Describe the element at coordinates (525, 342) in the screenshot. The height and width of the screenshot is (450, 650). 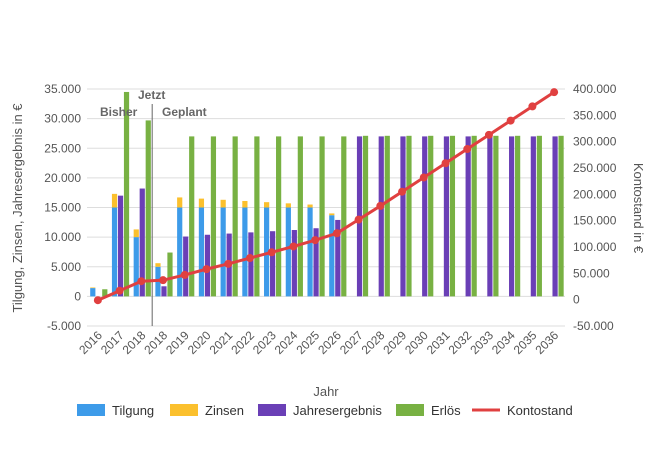
I see `x-tick-label: 2035` at that location.